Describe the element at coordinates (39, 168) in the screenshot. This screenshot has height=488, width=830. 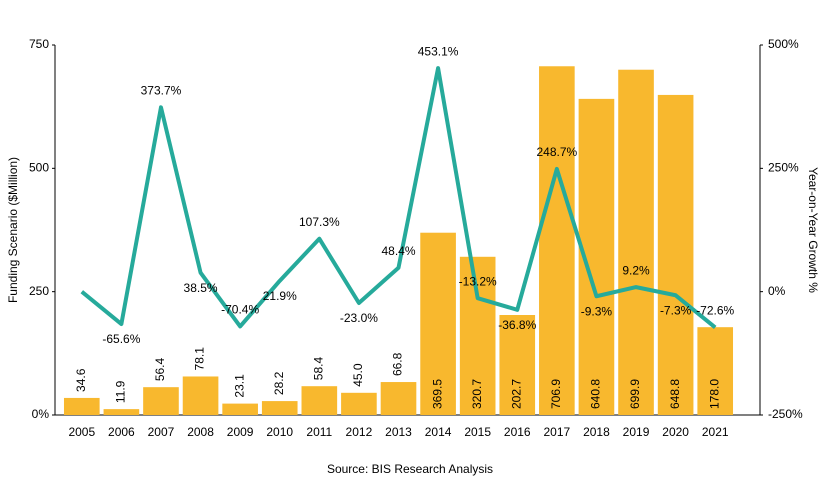
I see `y-tick-label: 500` at that location.